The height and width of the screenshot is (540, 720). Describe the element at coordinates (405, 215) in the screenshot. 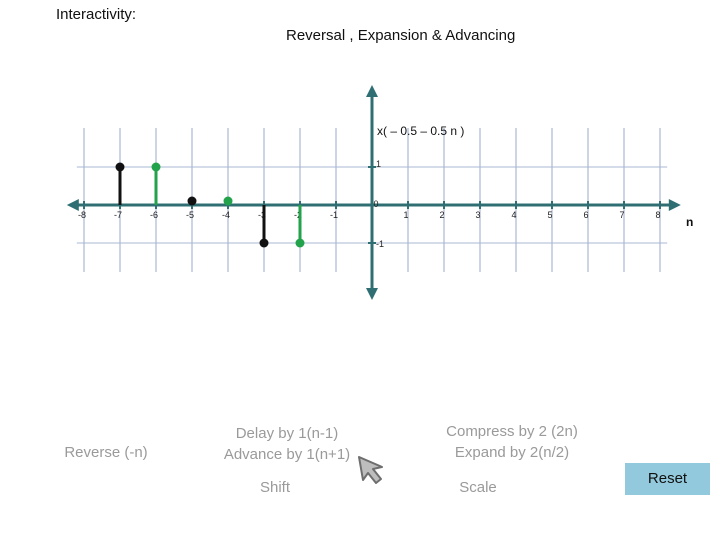

I see `x-tick-label: 1` at that location.